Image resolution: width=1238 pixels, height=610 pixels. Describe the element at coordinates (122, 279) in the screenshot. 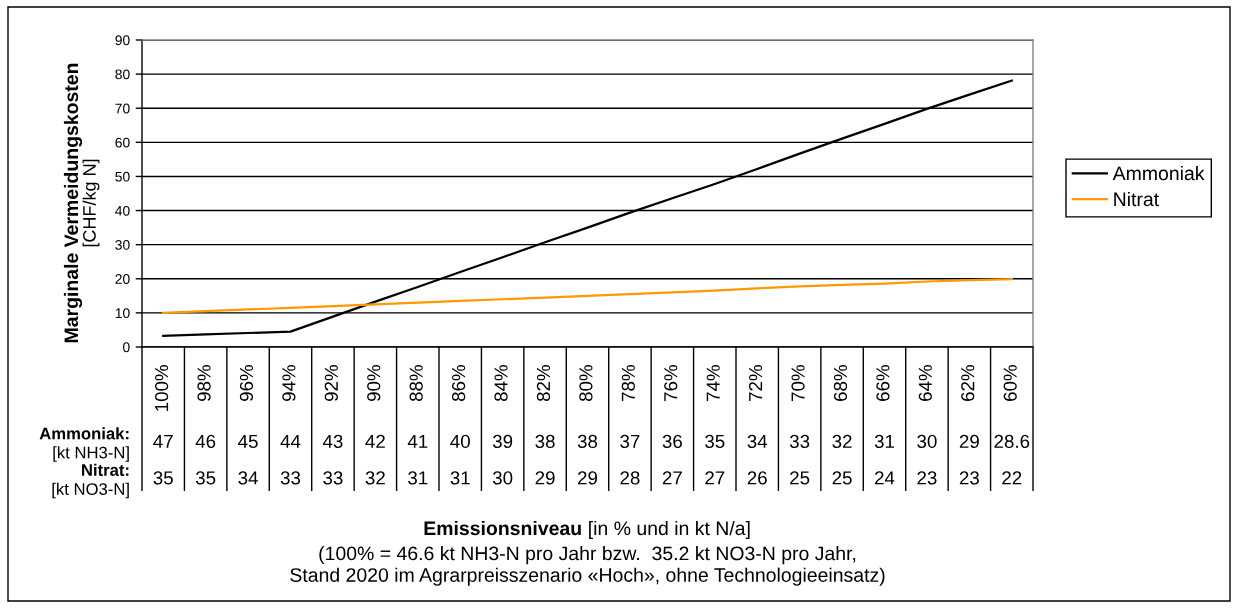

I see `y-tick-label: 20` at that location.